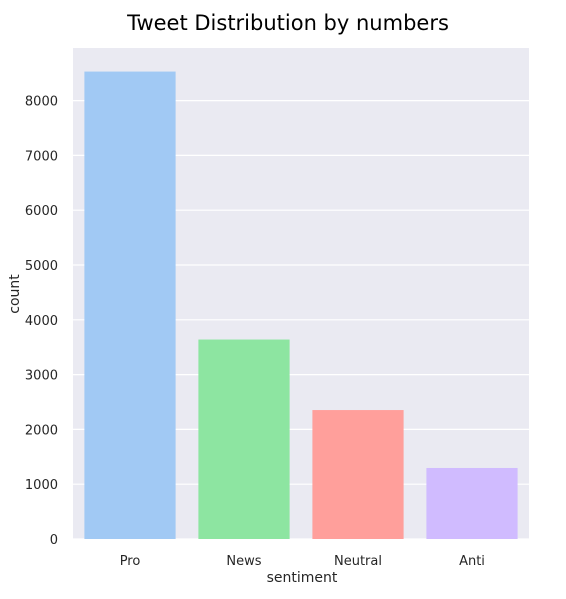  I want to click on x-tick-label: Anti, so click(472, 561).